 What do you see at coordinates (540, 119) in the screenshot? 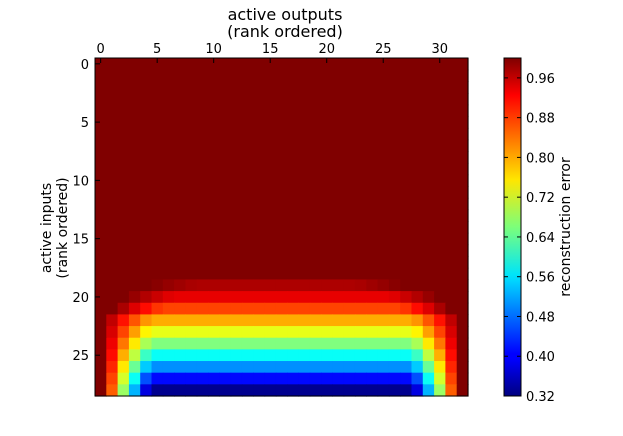
I see `colorbar-tick-label: 0.88` at bounding box center [540, 119].